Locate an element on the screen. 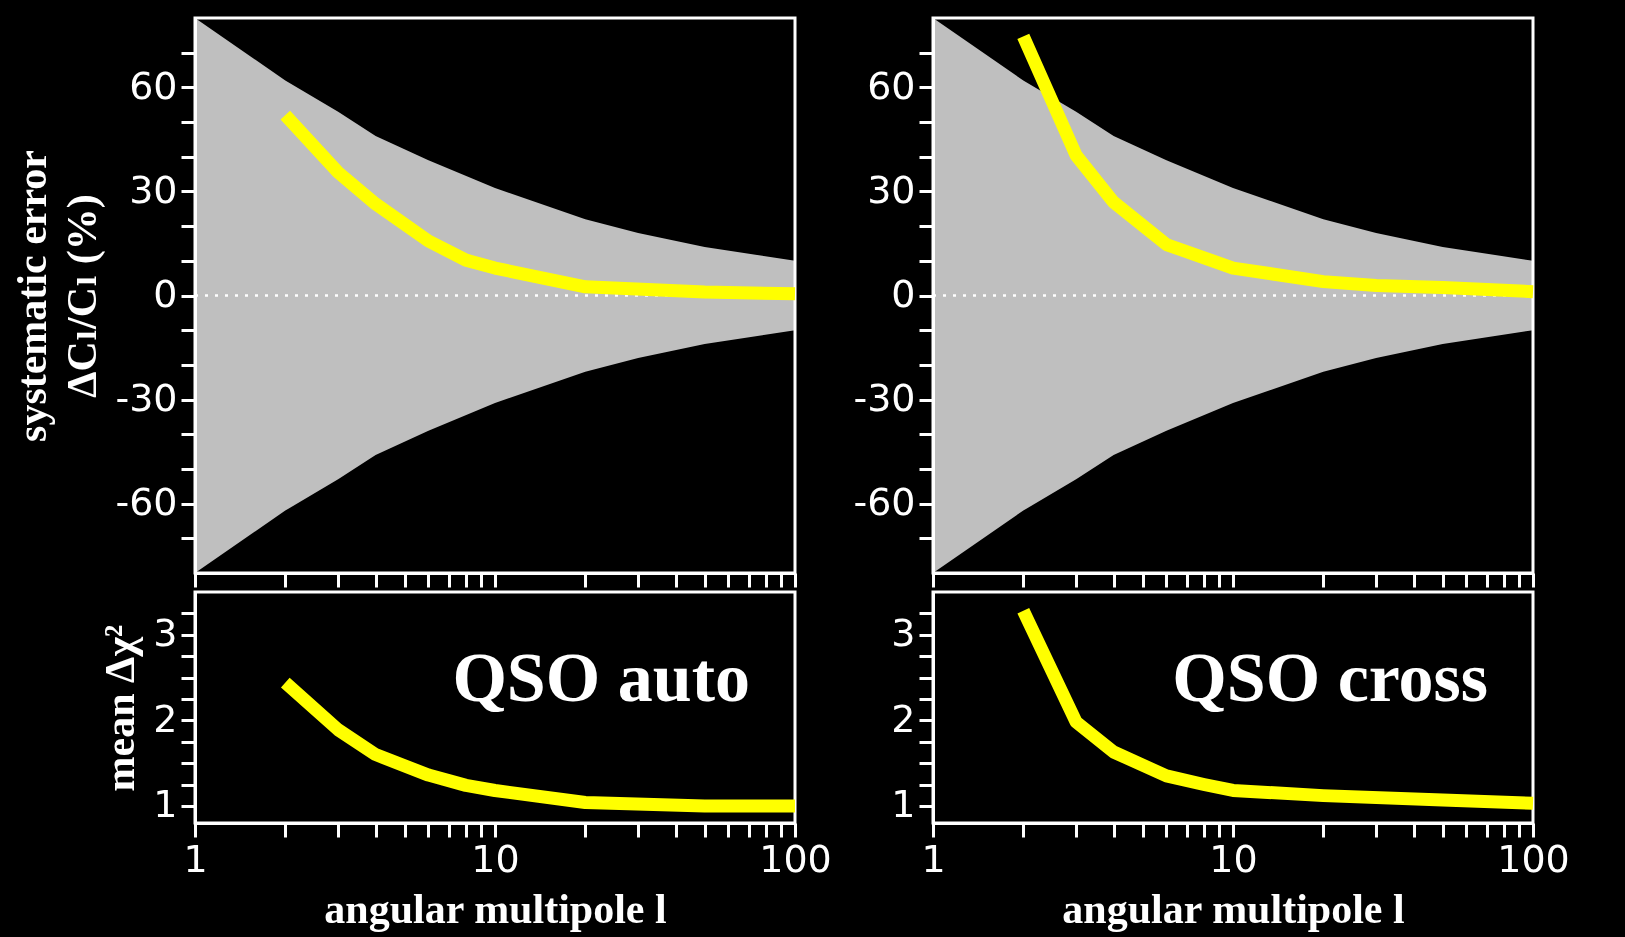  y-axis-title: systematic error ΔCₗ/Cₗ (%) is located at coordinates (58, 296).